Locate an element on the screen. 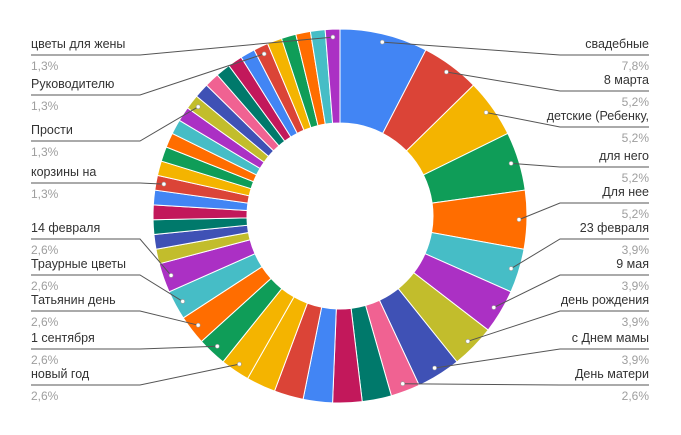 Image resolution: width=681 pixels, height=435 pixels. leader-dot-день-рождения is located at coordinates (468, 341).